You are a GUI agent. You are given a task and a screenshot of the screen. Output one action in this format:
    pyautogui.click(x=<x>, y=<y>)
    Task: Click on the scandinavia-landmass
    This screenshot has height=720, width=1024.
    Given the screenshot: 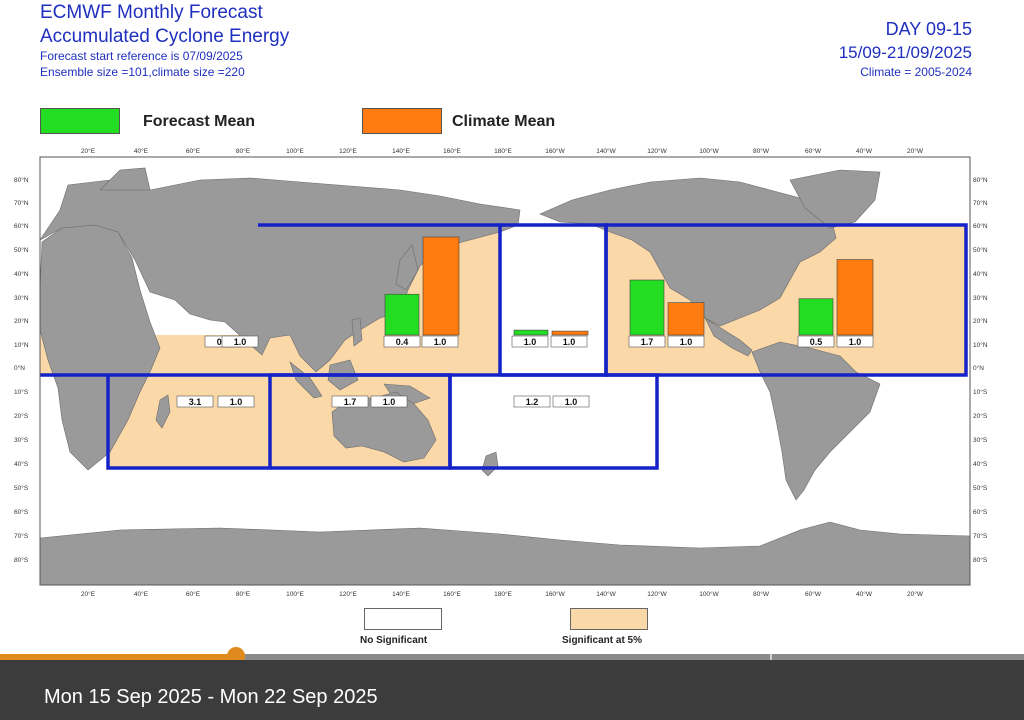 What is the action you would take?
    pyautogui.click(x=125, y=179)
    